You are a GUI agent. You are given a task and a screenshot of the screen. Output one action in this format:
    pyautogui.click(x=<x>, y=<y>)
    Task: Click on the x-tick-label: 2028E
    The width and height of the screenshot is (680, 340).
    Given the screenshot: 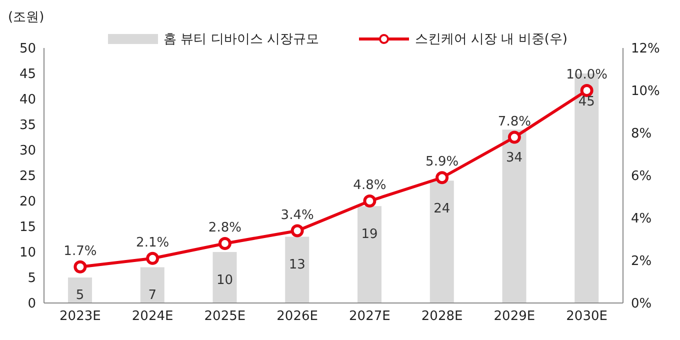 What is the action you would take?
    pyautogui.click(x=442, y=316)
    